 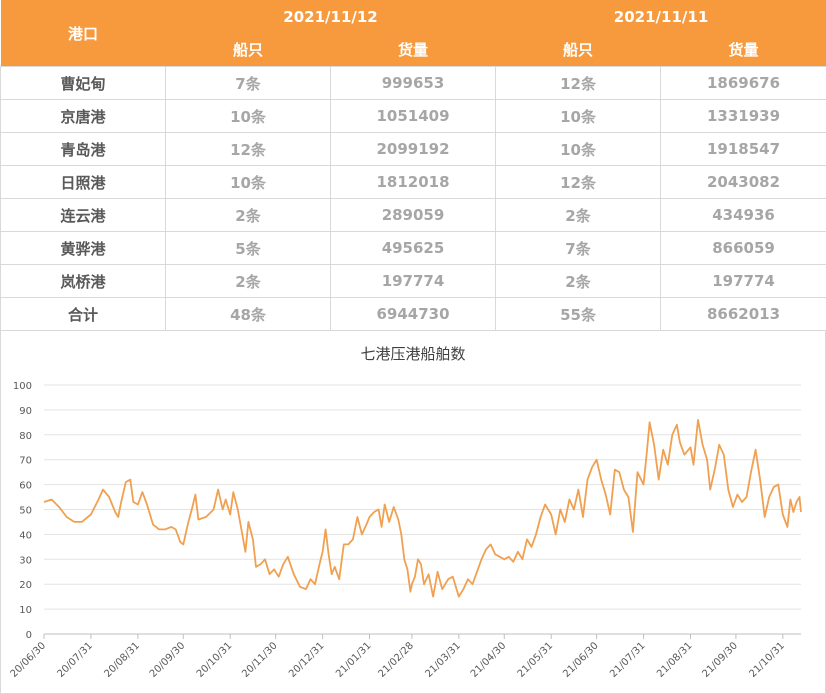 What do you see at coordinates (25, 511) in the screenshot?
I see `y-tick-label: 50` at bounding box center [25, 511].